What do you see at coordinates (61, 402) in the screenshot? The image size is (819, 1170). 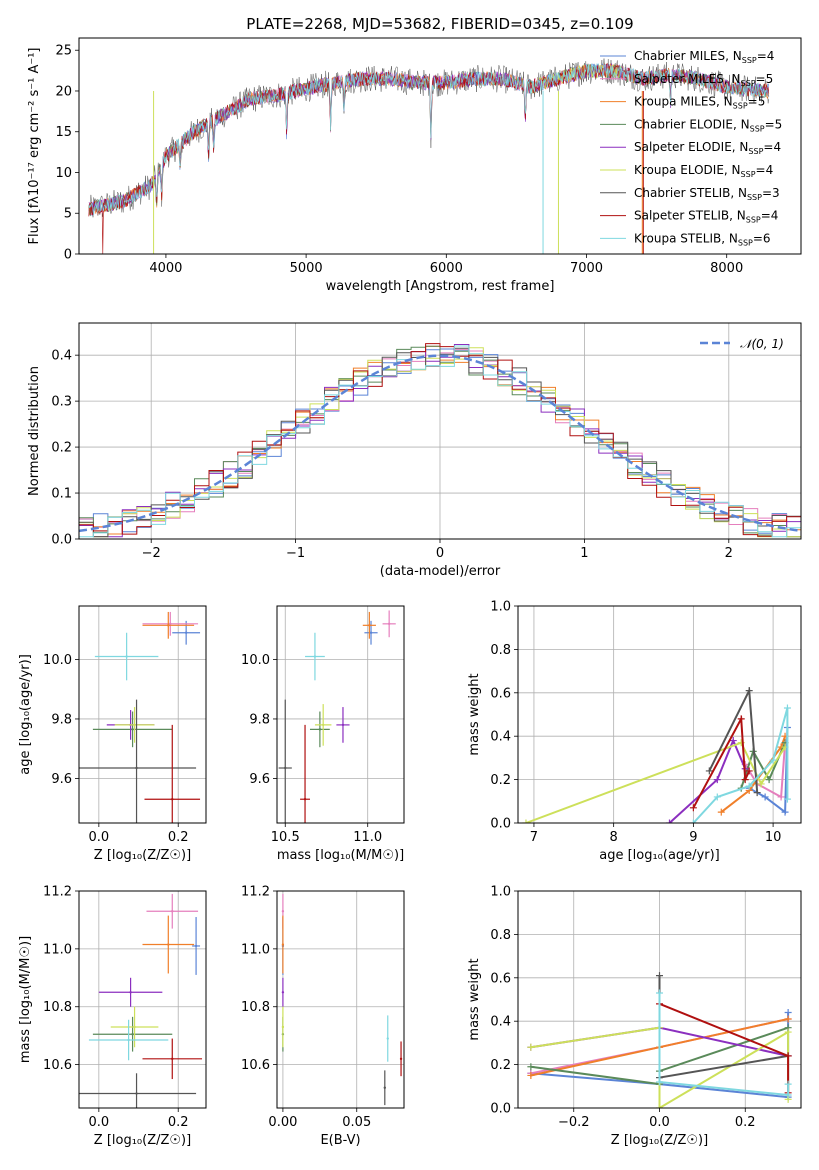 I see `residuals-y-tick-label: 0.3` at bounding box center [61, 402].